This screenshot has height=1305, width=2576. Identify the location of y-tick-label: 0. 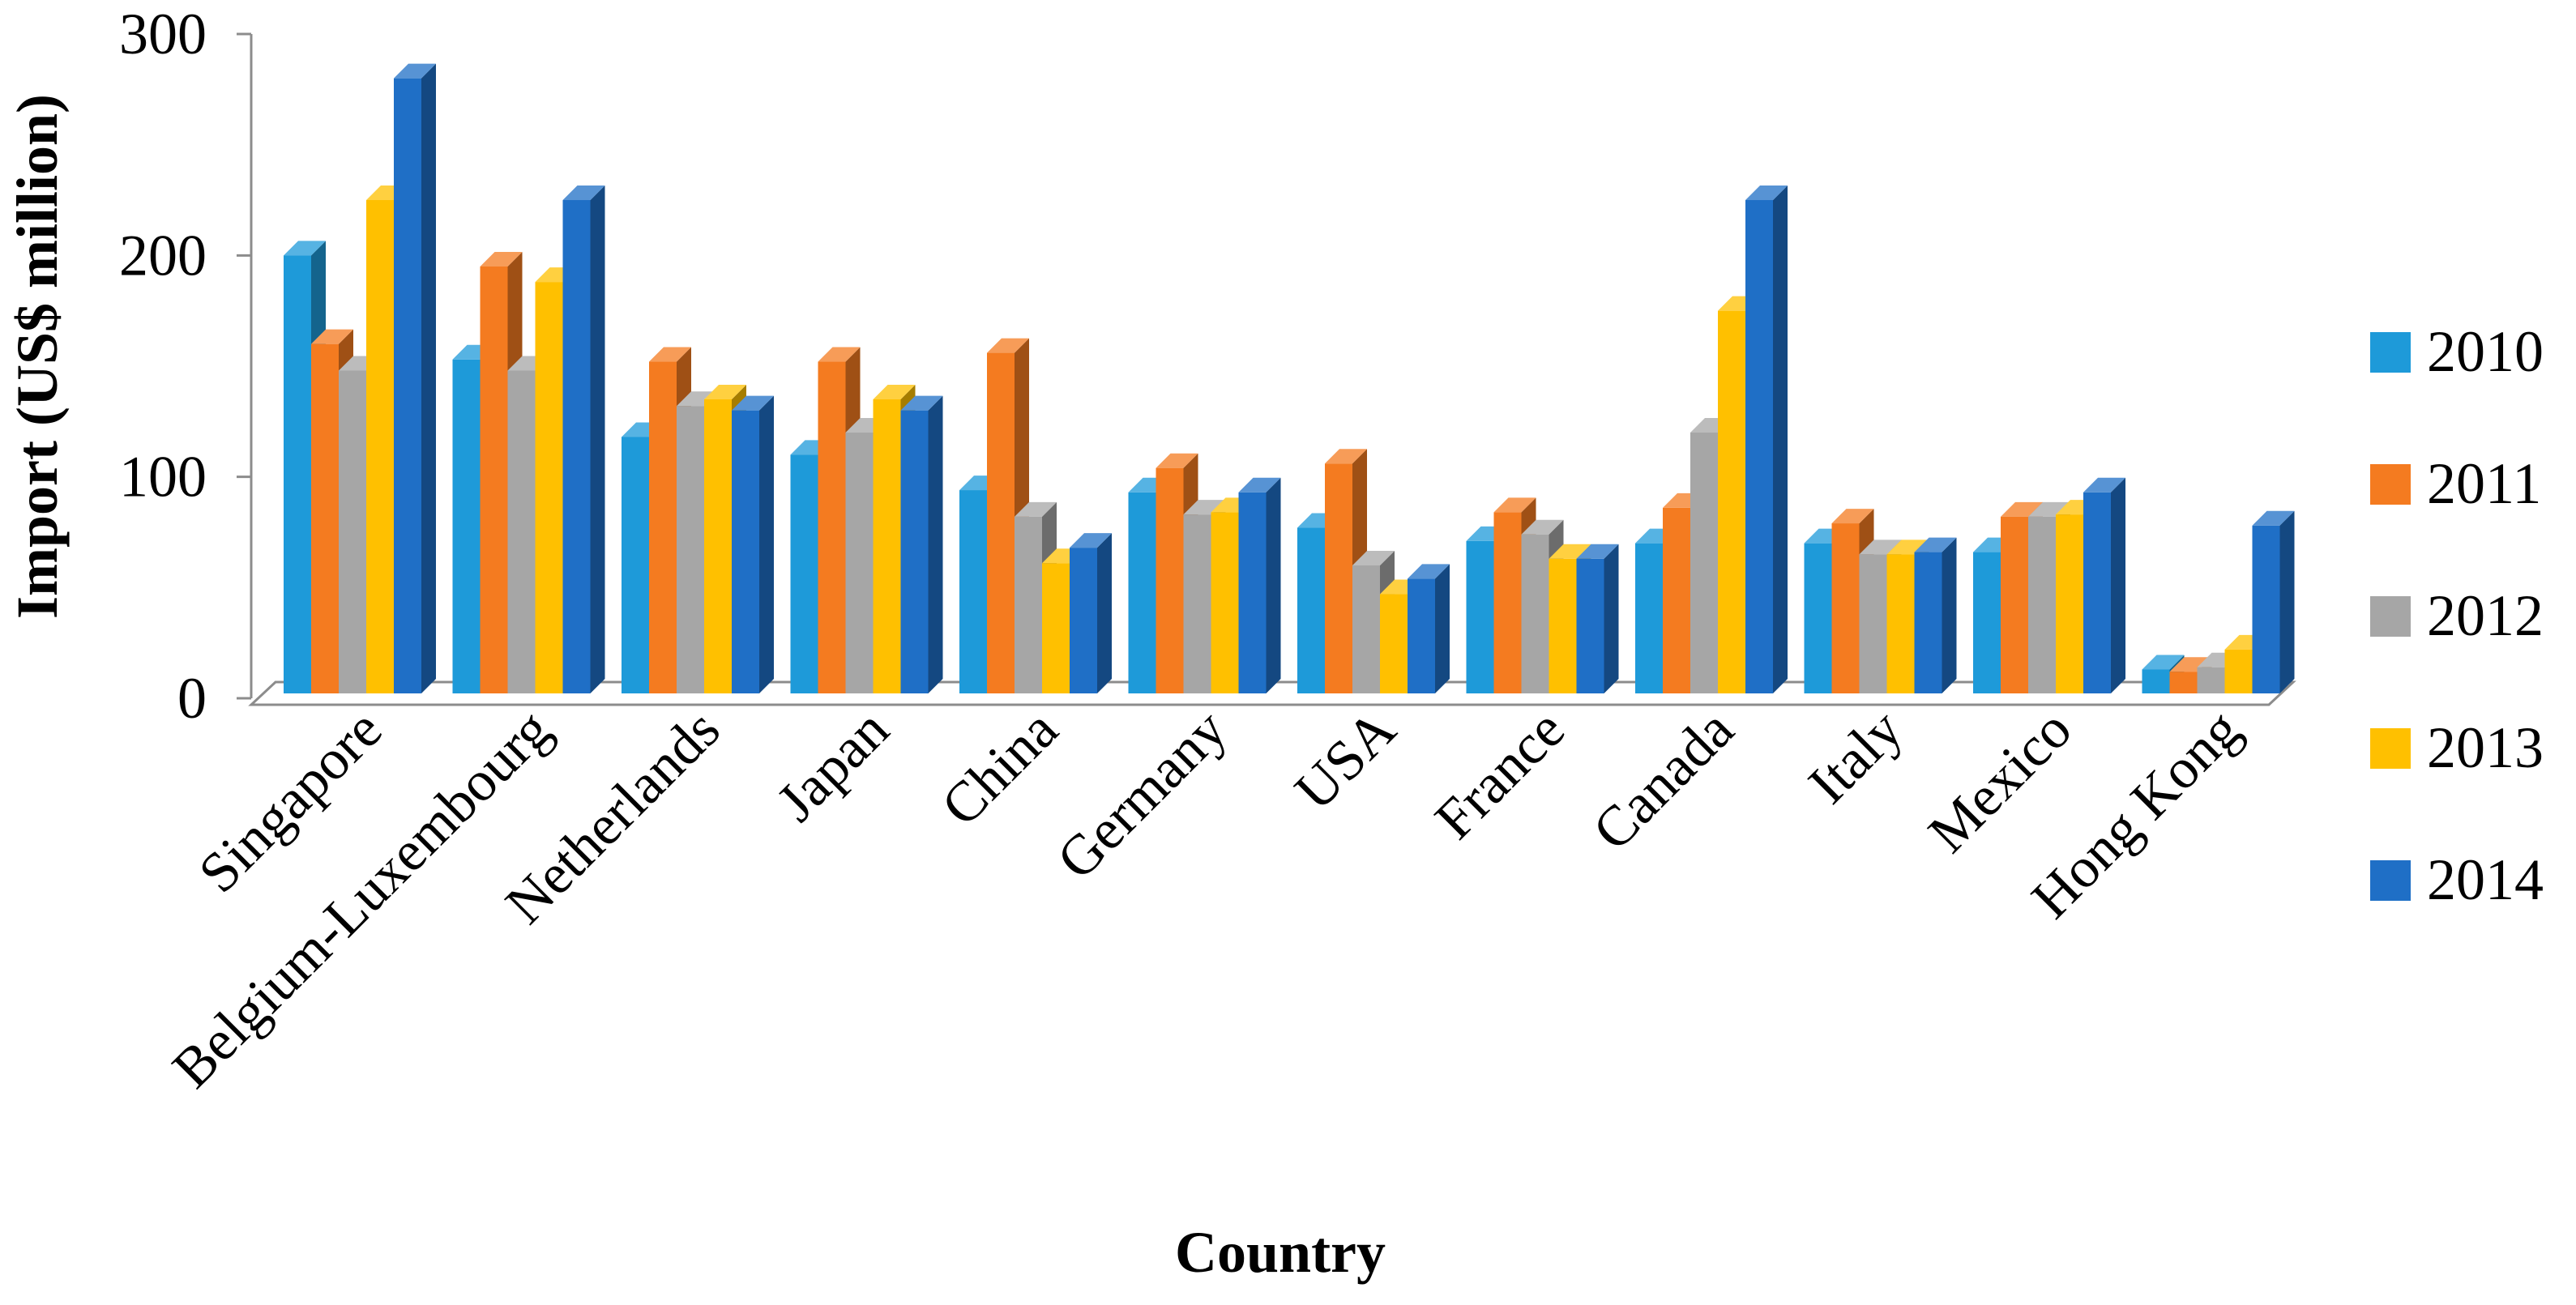
(192, 698).